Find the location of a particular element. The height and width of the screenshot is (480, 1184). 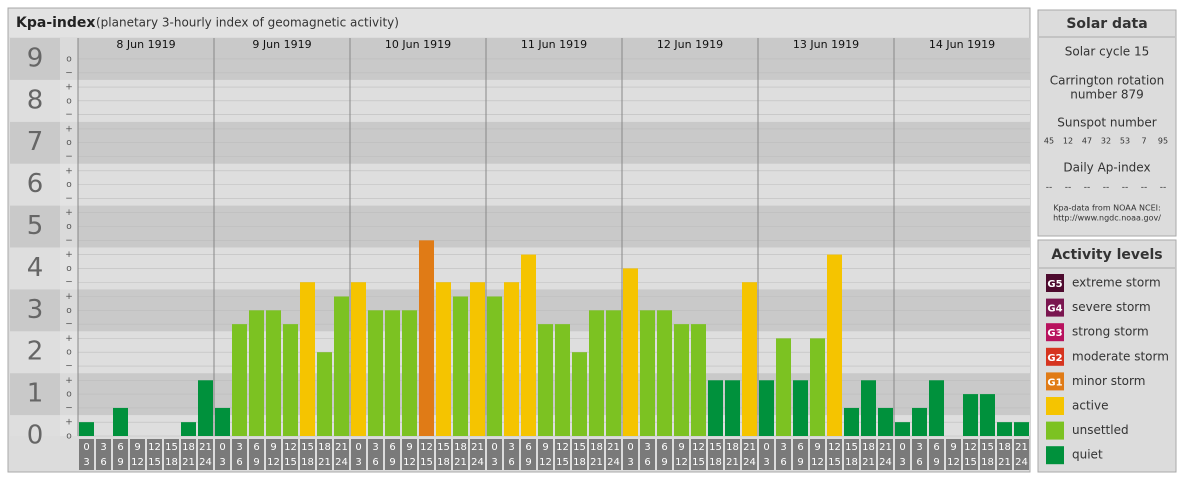

y-tick-label: 7 is located at coordinates (35, 142).